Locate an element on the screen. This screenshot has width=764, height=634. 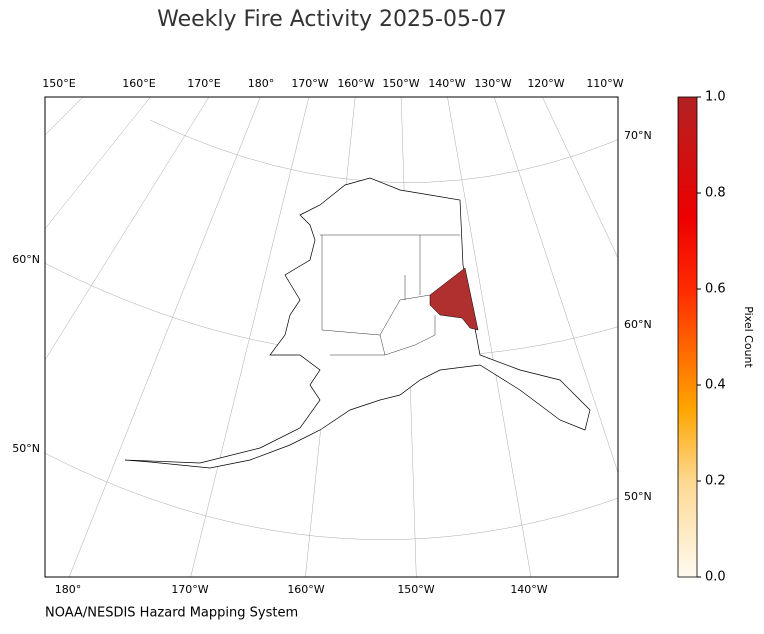
bottom-lon-label: 160°W is located at coordinates (305, 589).